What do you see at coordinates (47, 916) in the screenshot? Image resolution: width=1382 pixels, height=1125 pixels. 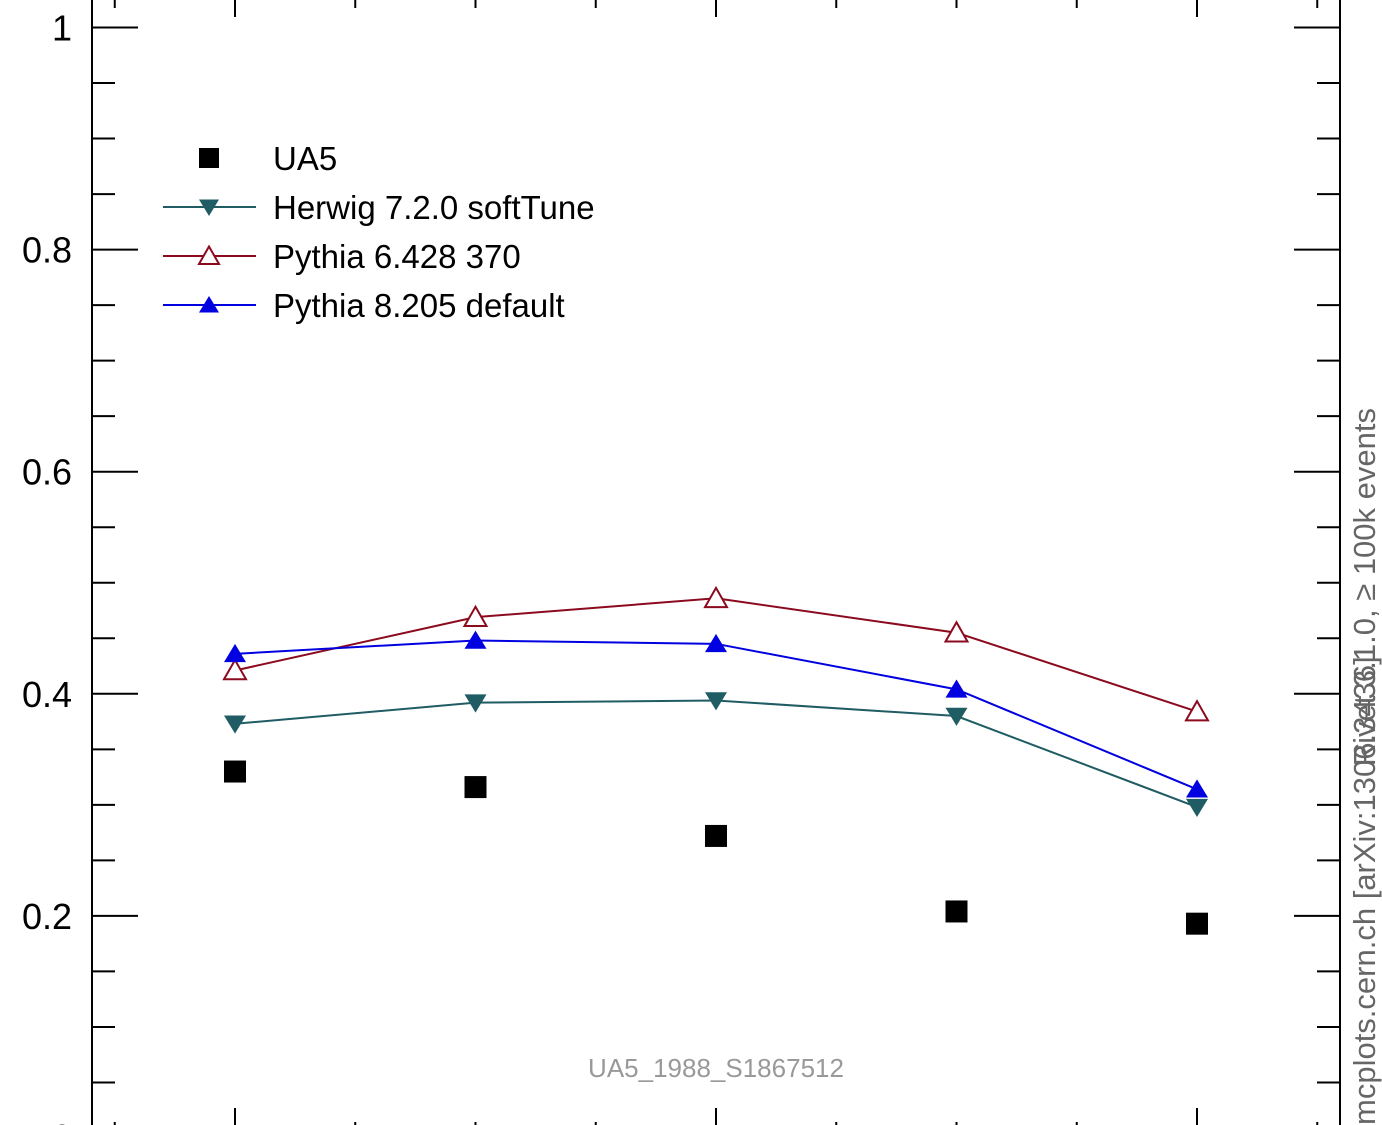 I see `y-tick-label: 0.2` at bounding box center [47, 916].